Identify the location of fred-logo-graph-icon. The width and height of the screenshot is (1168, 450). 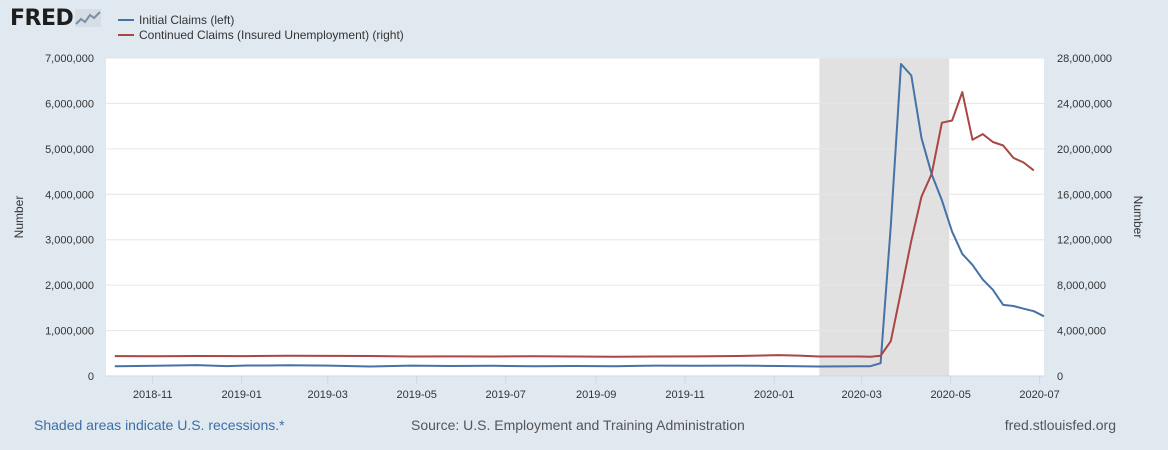
(88, 18).